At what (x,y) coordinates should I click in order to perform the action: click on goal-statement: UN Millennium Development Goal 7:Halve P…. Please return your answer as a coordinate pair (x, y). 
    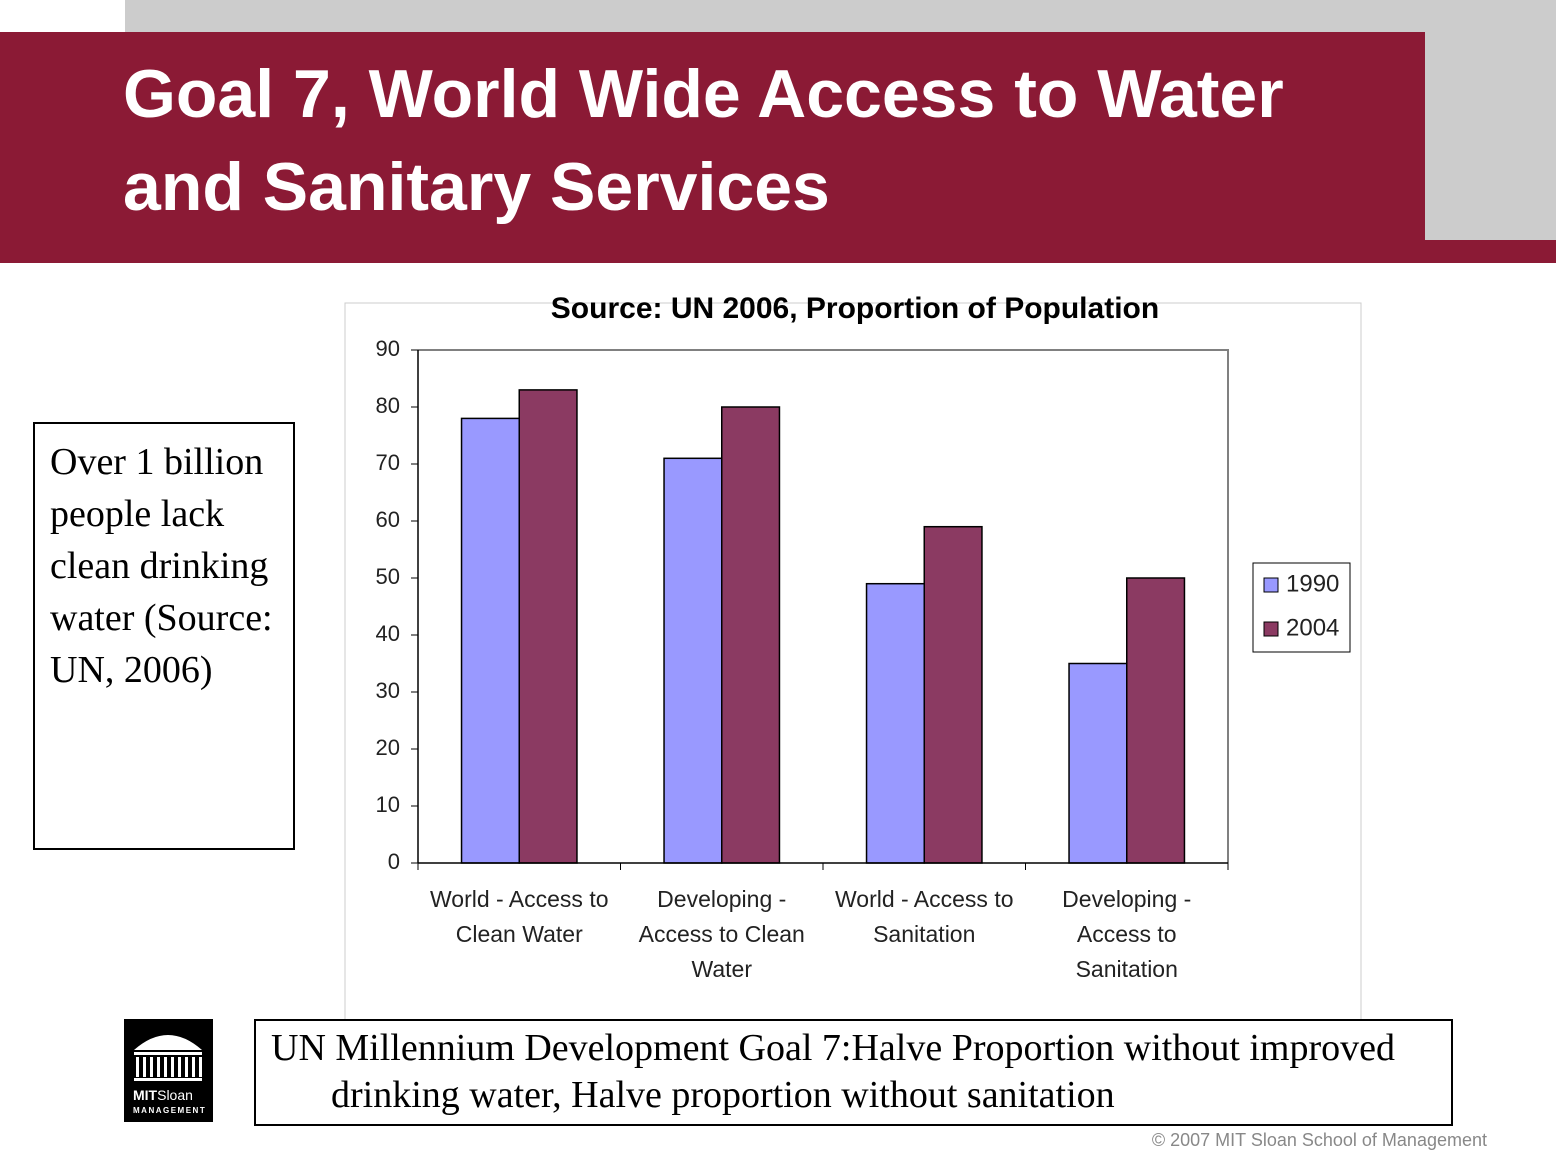
    Looking at the image, I should click on (853, 1072).